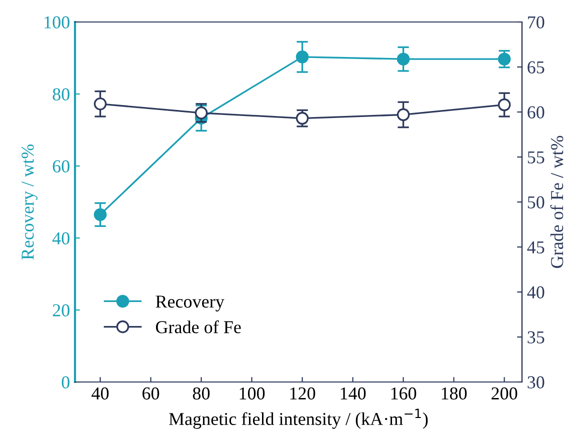 The width and height of the screenshot is (584, 437). I want to click on y2-tick-label: 40, so click(535, 292).